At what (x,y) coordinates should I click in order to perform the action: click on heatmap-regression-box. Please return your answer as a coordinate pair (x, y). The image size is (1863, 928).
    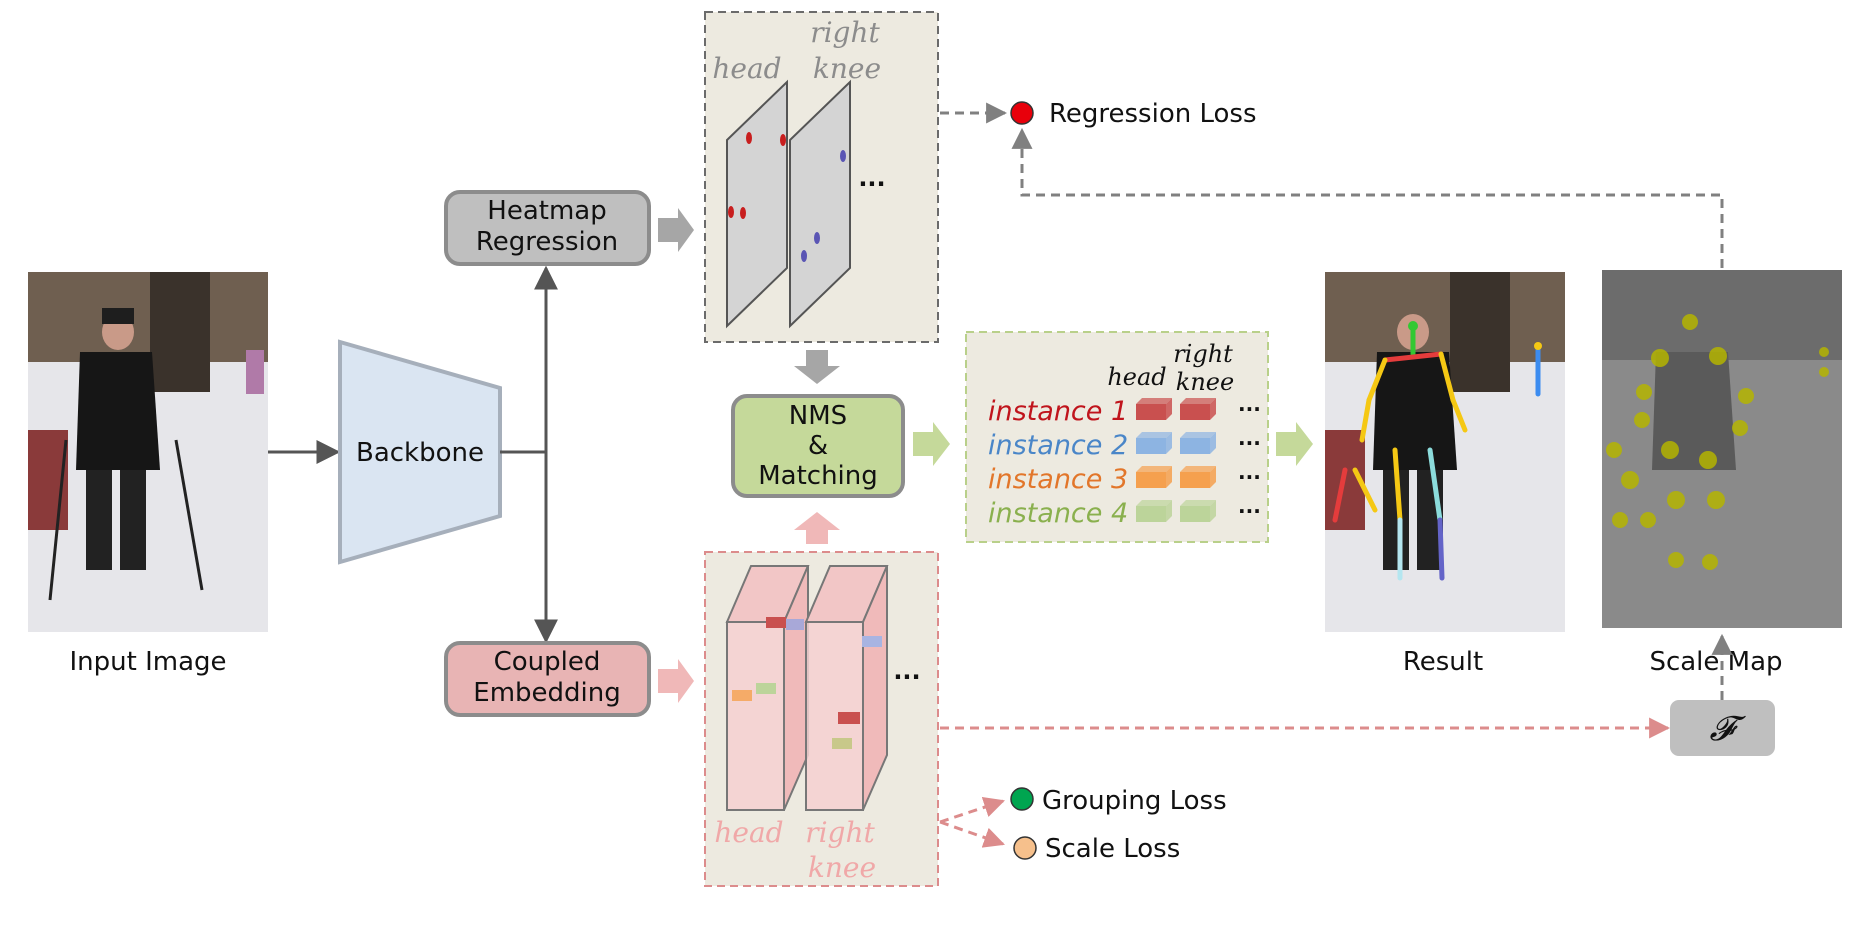
    Looking at the image, I should click on (547, 228).